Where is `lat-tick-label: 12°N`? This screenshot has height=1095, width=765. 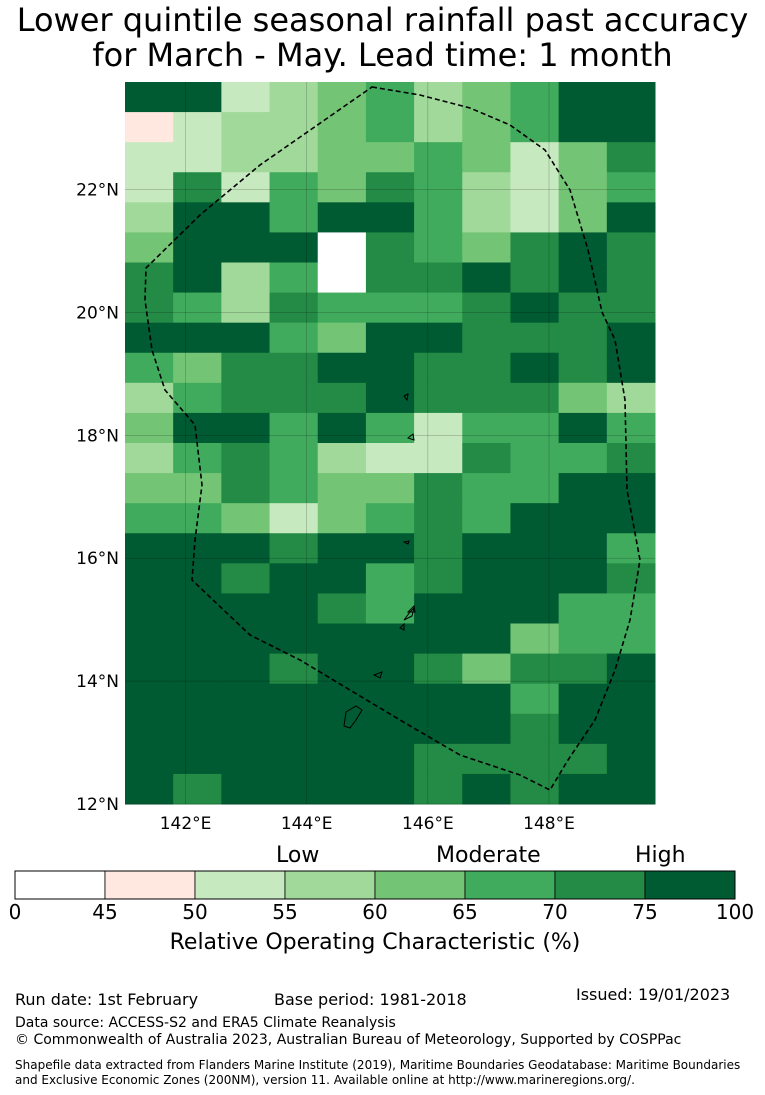
lat-tick-label: 12°N is located at coordinates (97, 805).